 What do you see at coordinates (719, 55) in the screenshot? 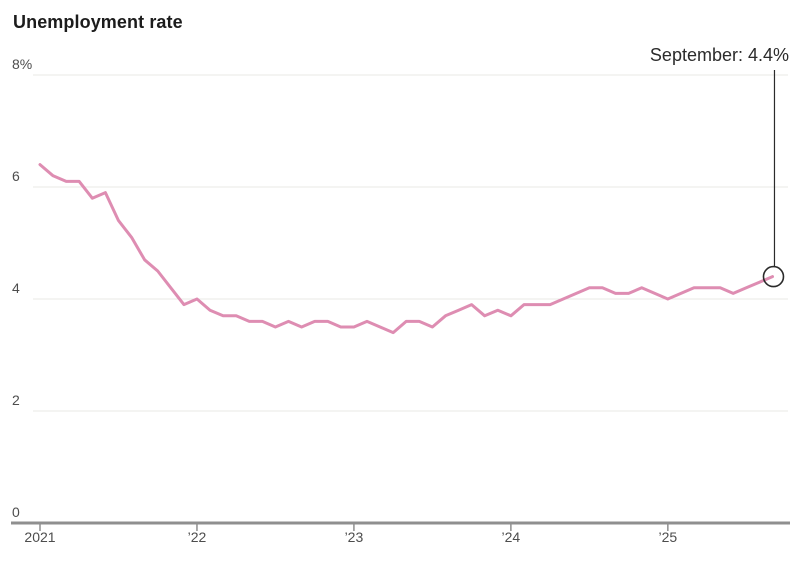
I see `endpoint-annotation: September: 4.4%` at bounding box center [719, 55].